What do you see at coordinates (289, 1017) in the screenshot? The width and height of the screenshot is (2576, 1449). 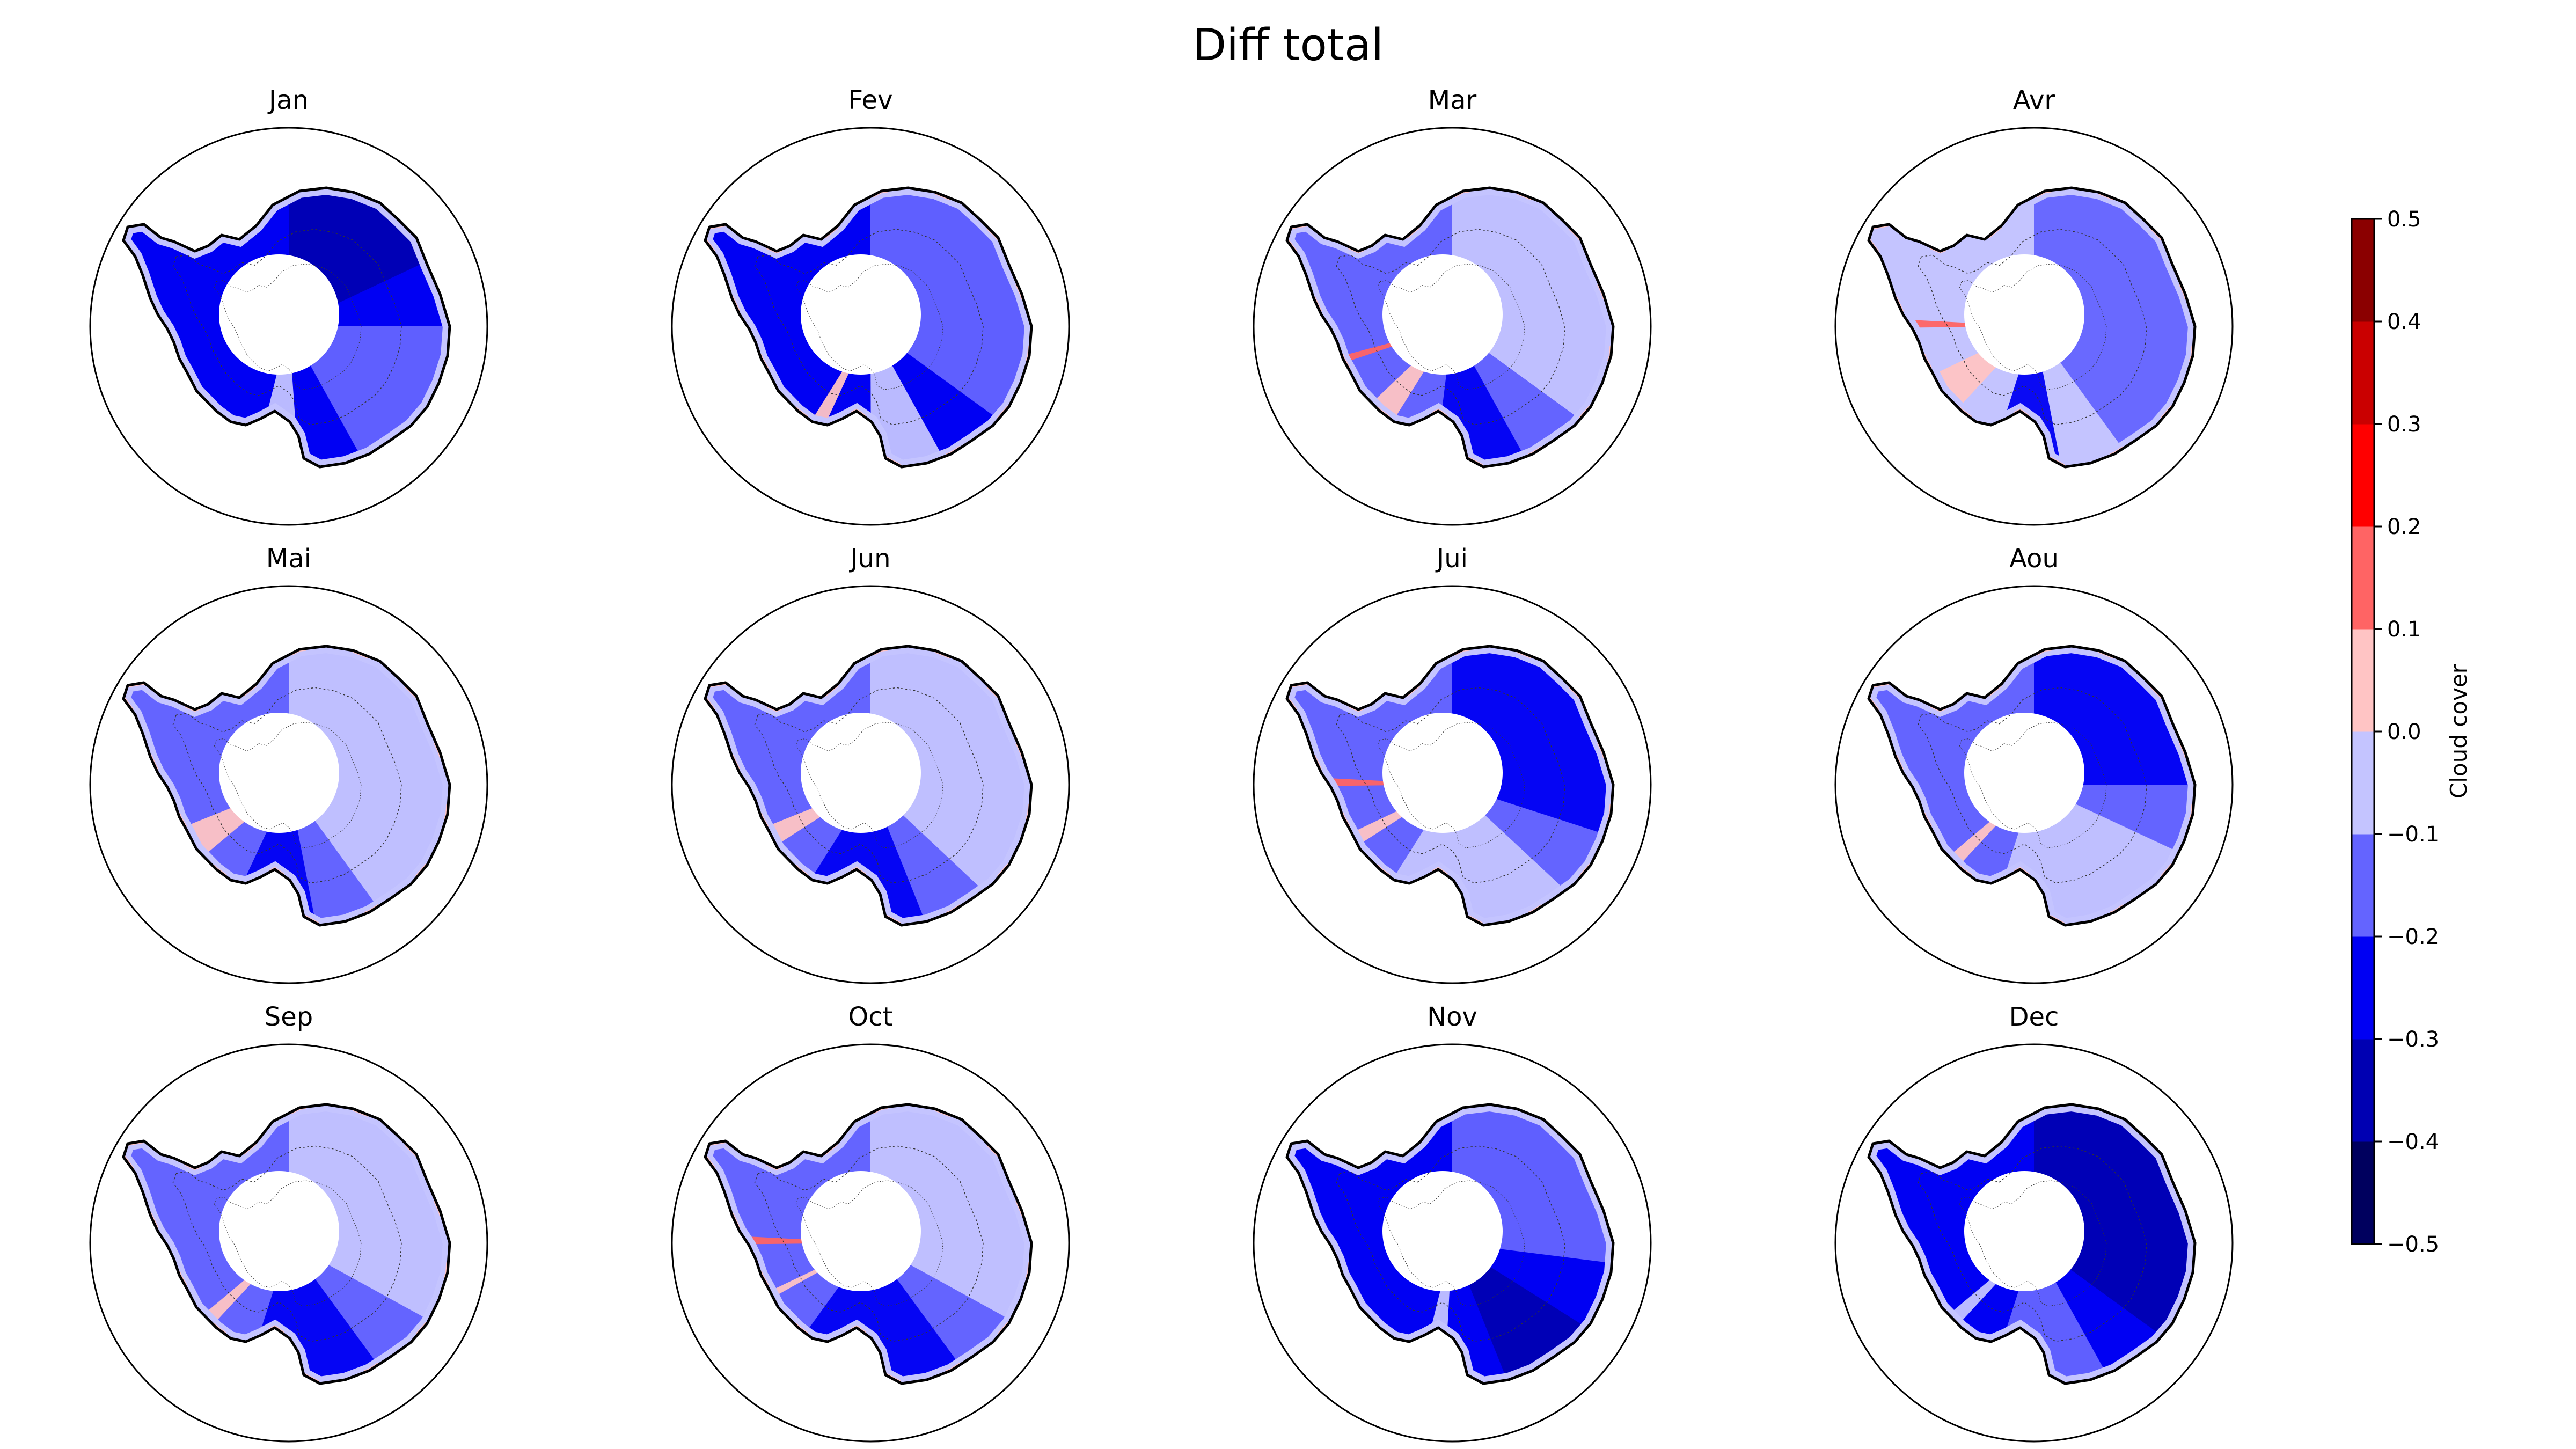 I see `panel-title: Sep` at bounding box center [289, 1017].